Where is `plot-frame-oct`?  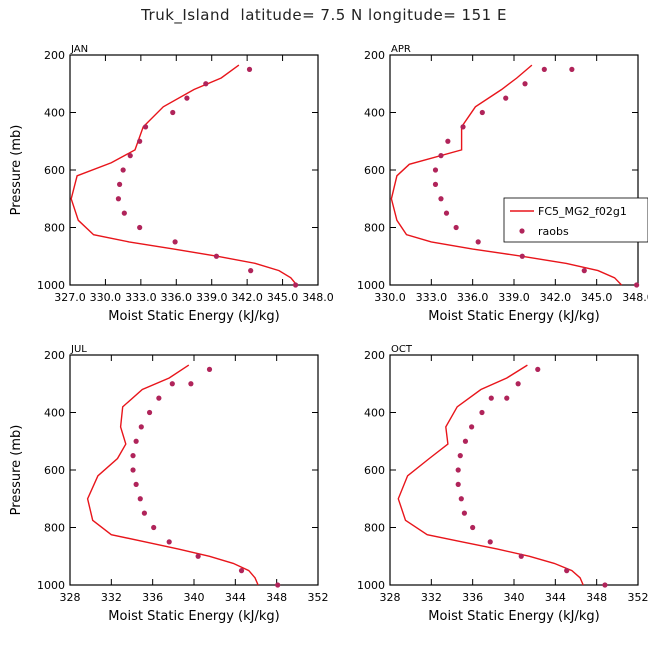 plot-frame-oct is located at coordinates (514, 470).